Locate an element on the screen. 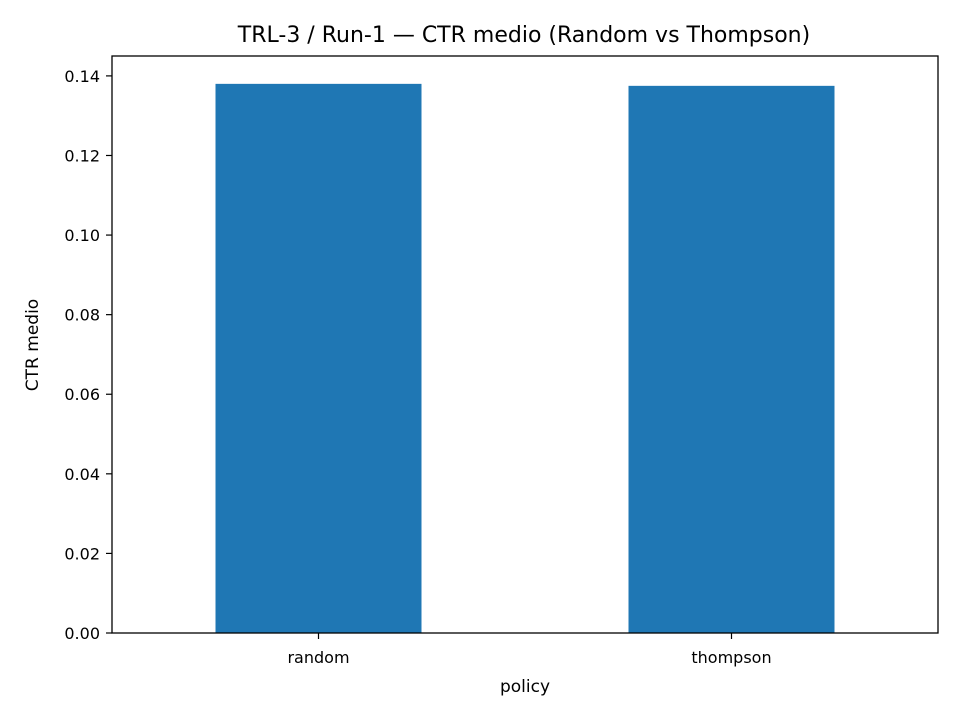 Image resolution: width=960 pixels, height=720 pixels. y-tick-label: 0.12 is located at coordinates (82, 155).